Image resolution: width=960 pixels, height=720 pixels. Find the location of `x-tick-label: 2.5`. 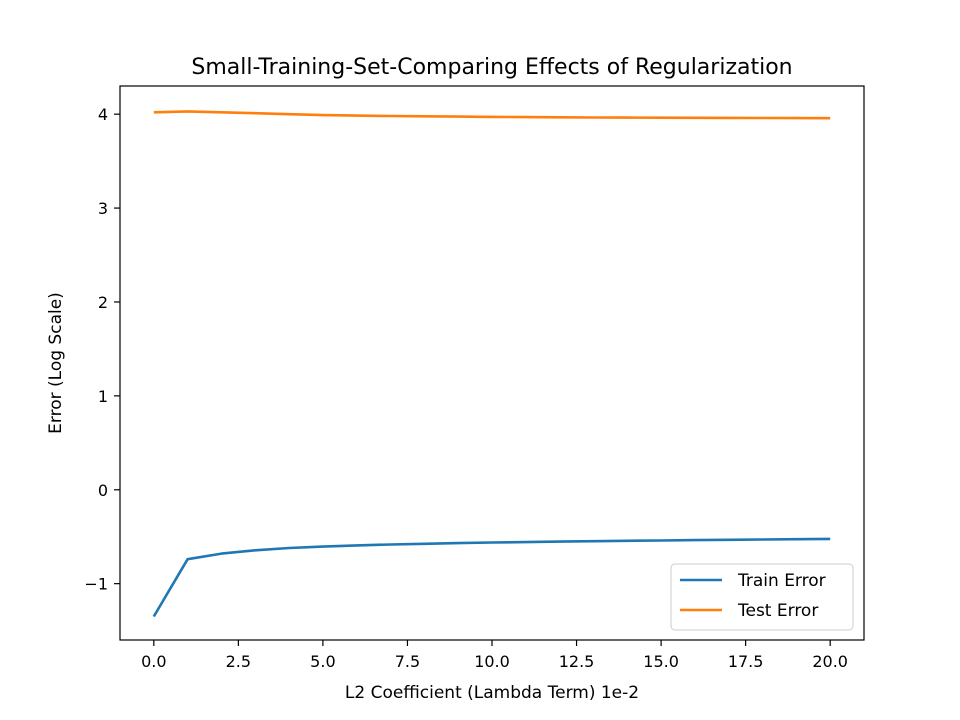

x-tick-label: 2.5 is located at coordinates (238, 661).